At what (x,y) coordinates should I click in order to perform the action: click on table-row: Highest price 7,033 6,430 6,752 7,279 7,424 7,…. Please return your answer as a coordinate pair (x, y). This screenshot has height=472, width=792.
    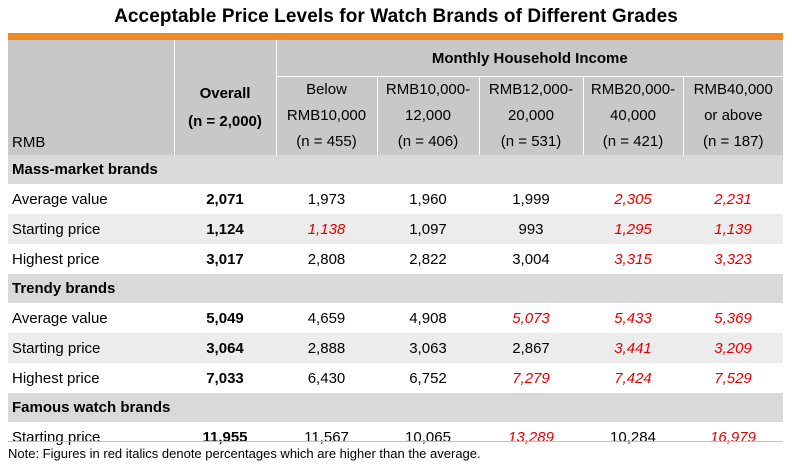
    Looking at the image, I should click on (396, 378).